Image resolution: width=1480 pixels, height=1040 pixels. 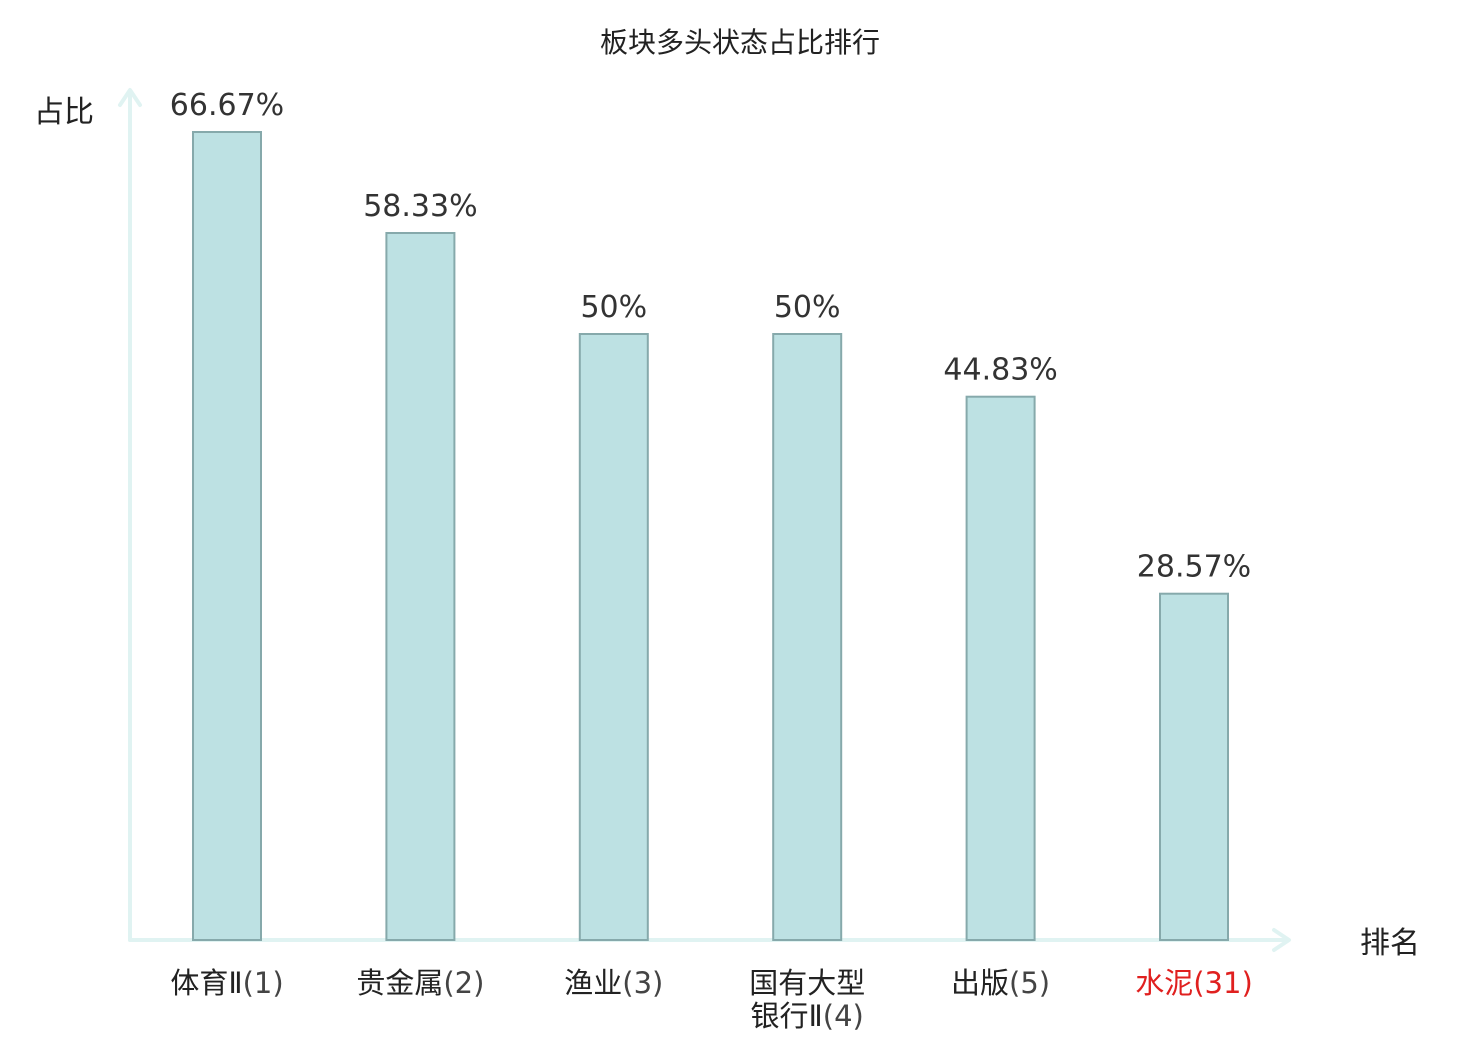 I want to click on category-label-1: 体育Ⅱ(1), so click(x=226, y=983).